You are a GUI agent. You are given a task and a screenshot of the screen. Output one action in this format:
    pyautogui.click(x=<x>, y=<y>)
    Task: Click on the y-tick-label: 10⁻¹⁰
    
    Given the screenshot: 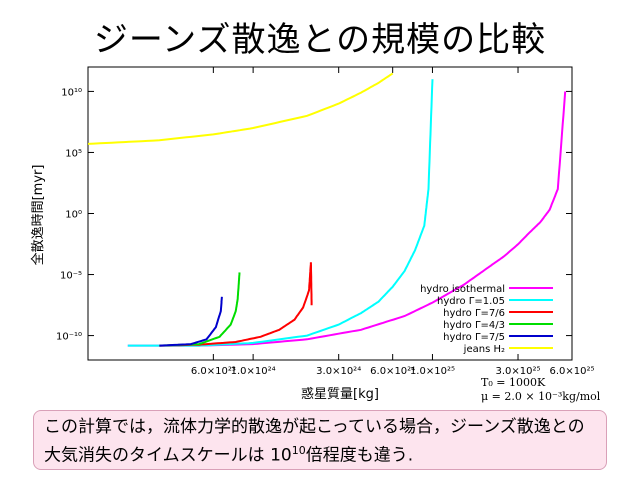 What is the action you would take?
    pyautogui.click(x=69, y=337)
    